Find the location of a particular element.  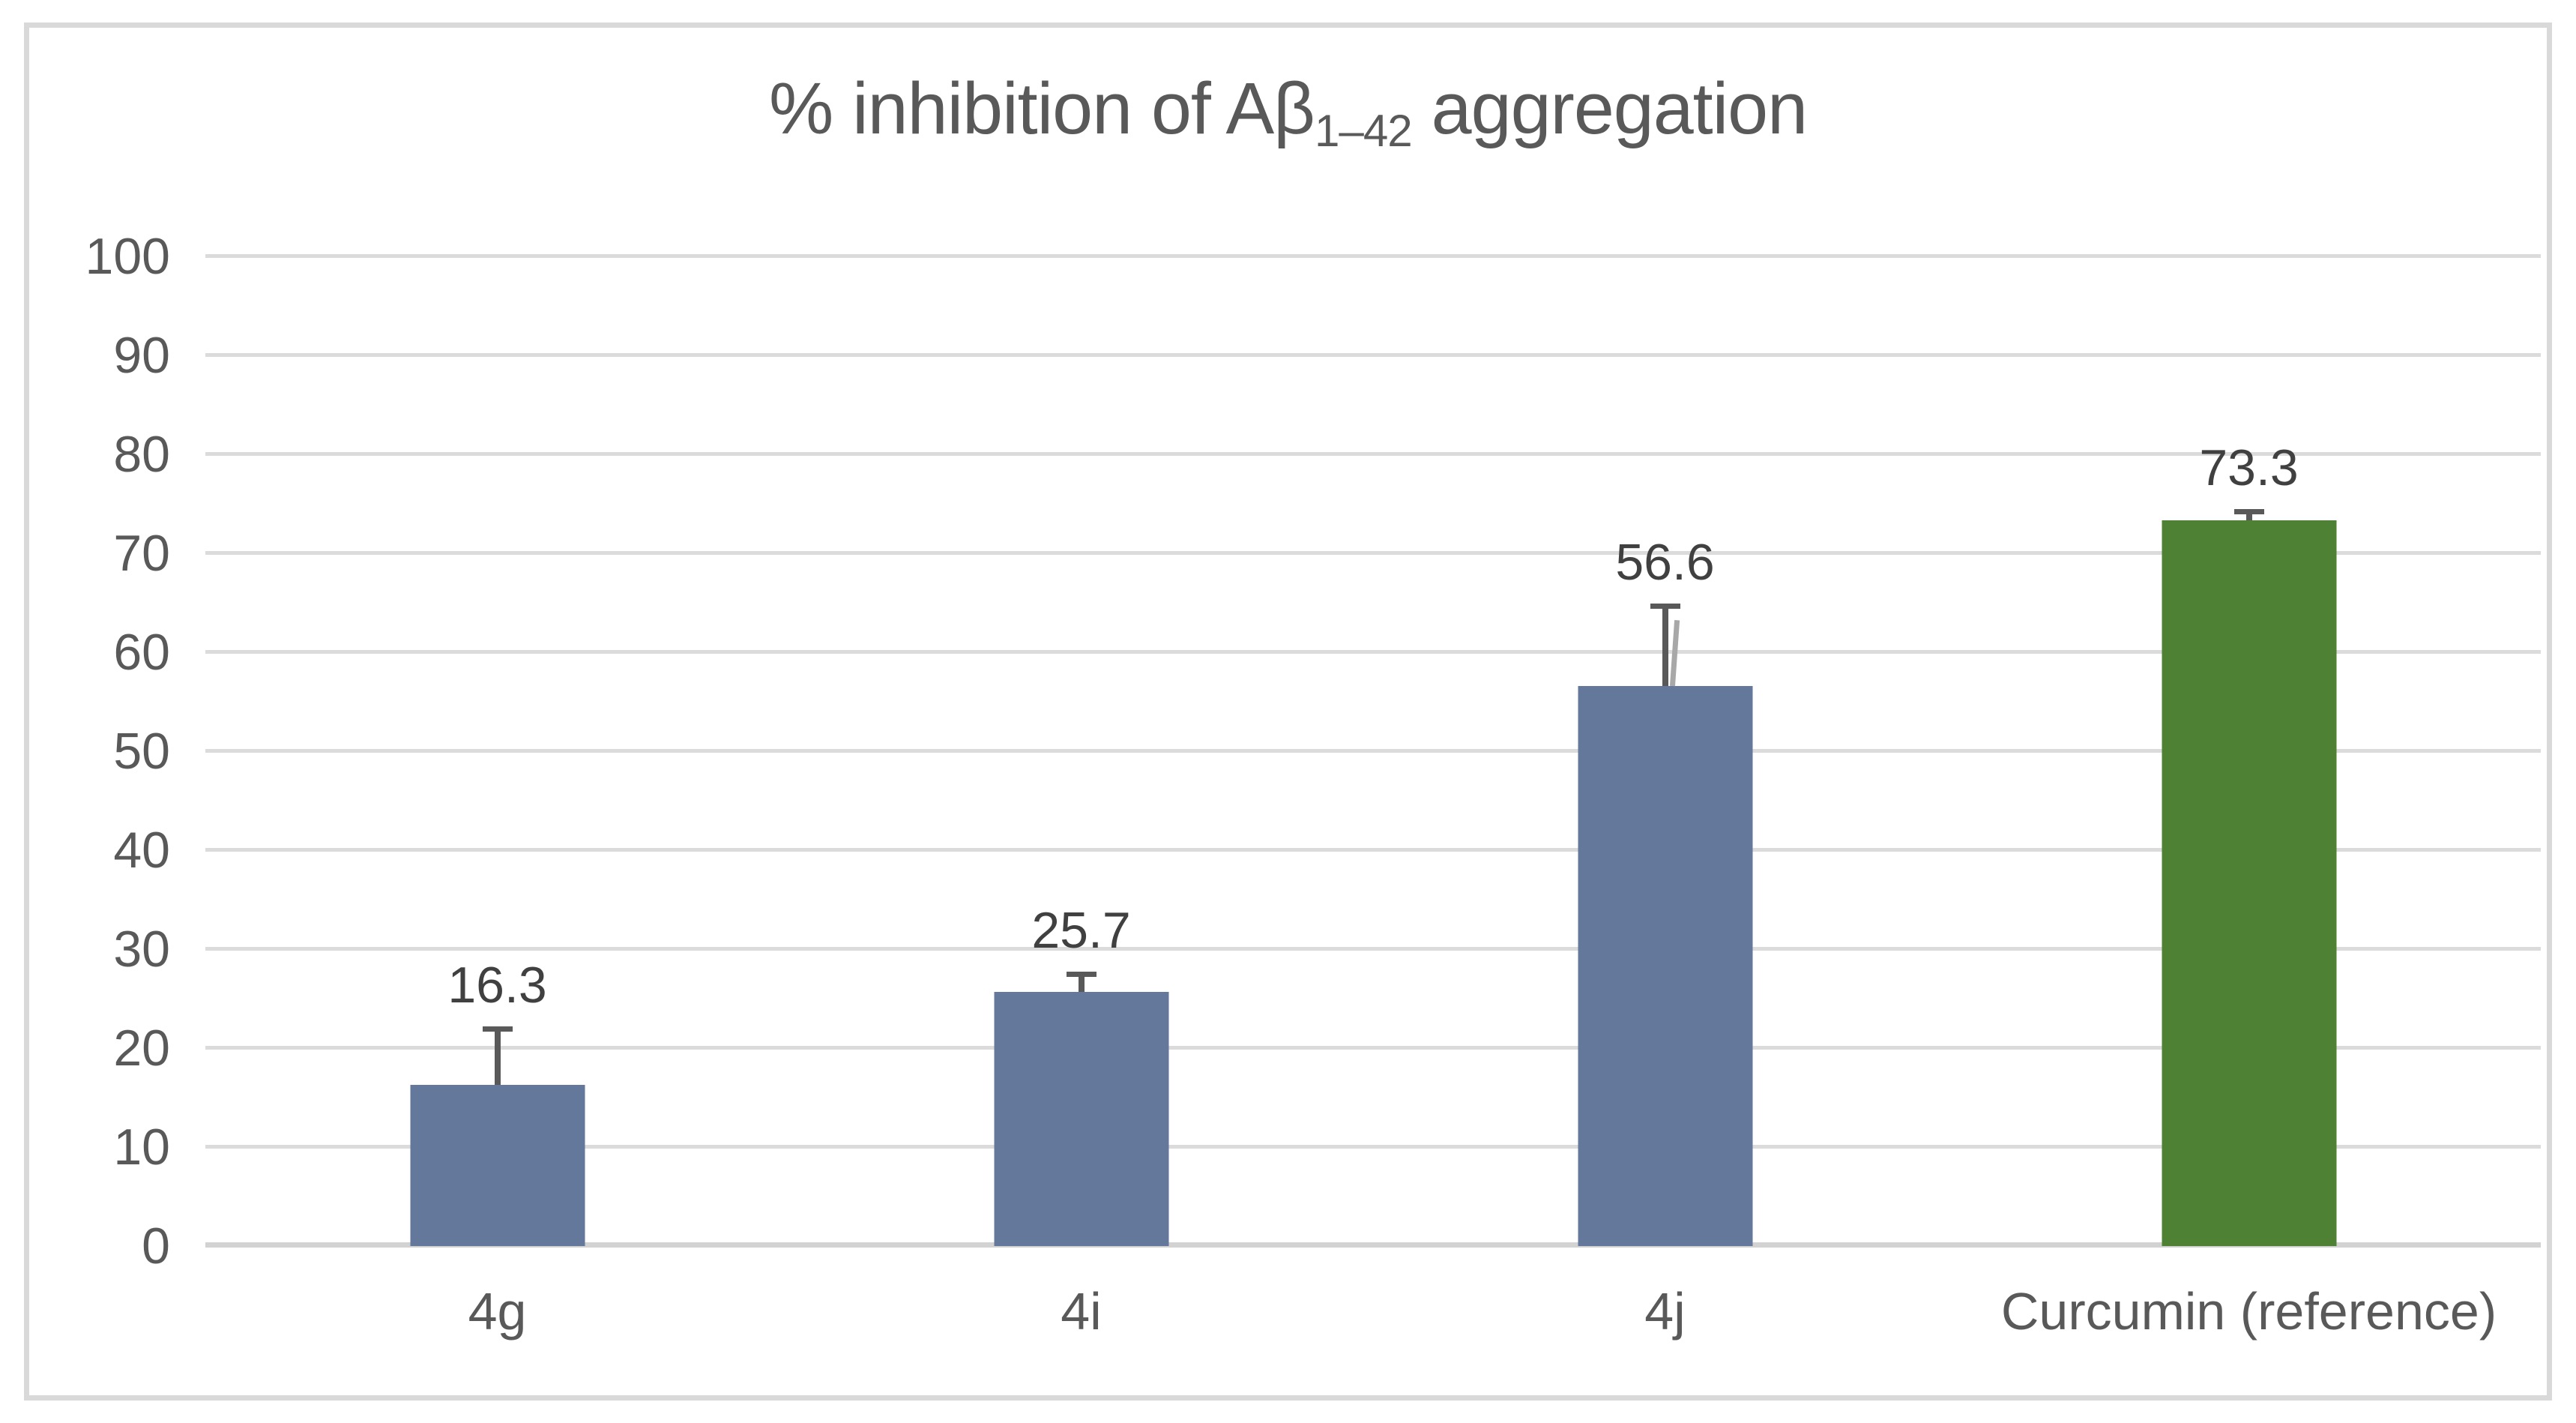

chart-title-subscript: 1–42 is located at coordinates (1364, 130).